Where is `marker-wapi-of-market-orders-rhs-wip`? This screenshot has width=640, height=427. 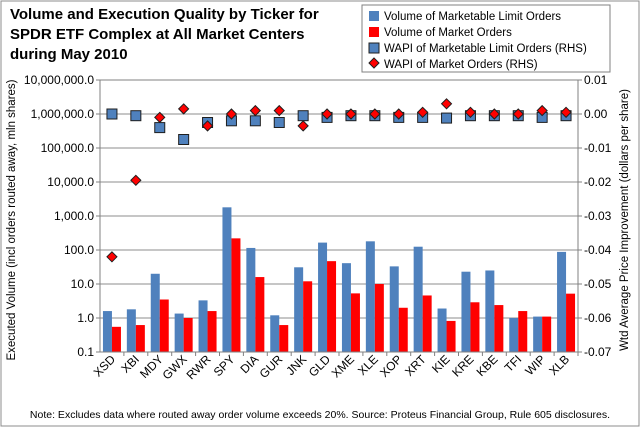
marker-wapi-of-market-orders-rhs-wip is located at coordinates (542, 110).